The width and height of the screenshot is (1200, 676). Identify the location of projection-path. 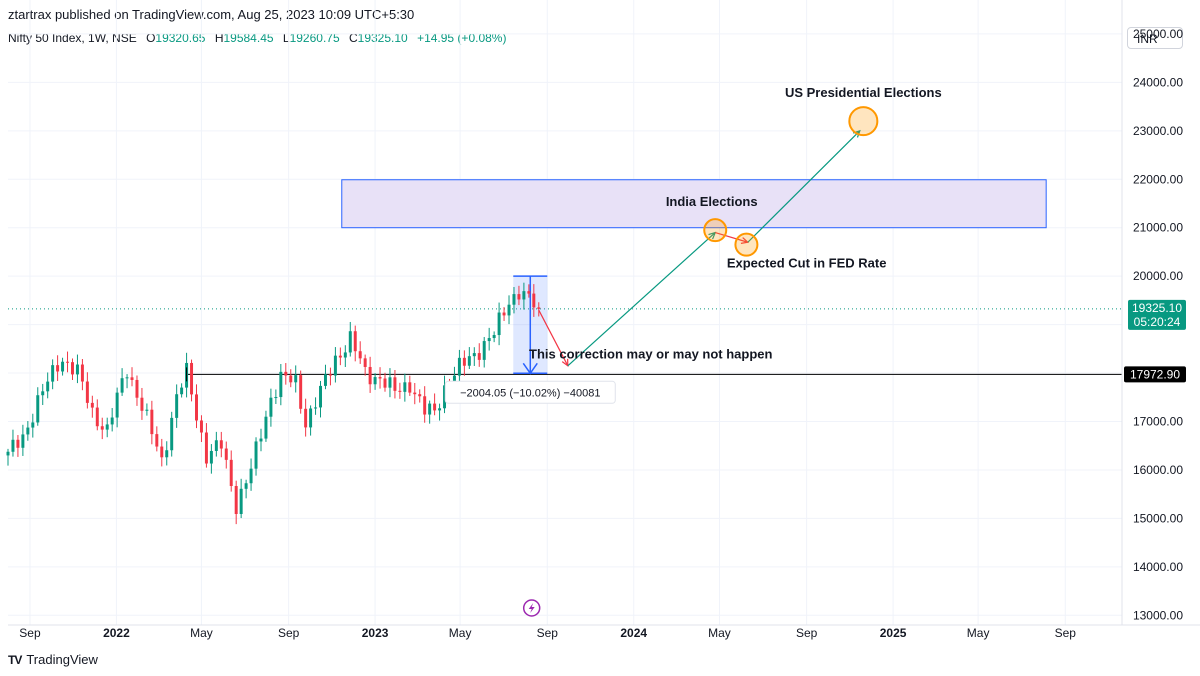
(699, 248).